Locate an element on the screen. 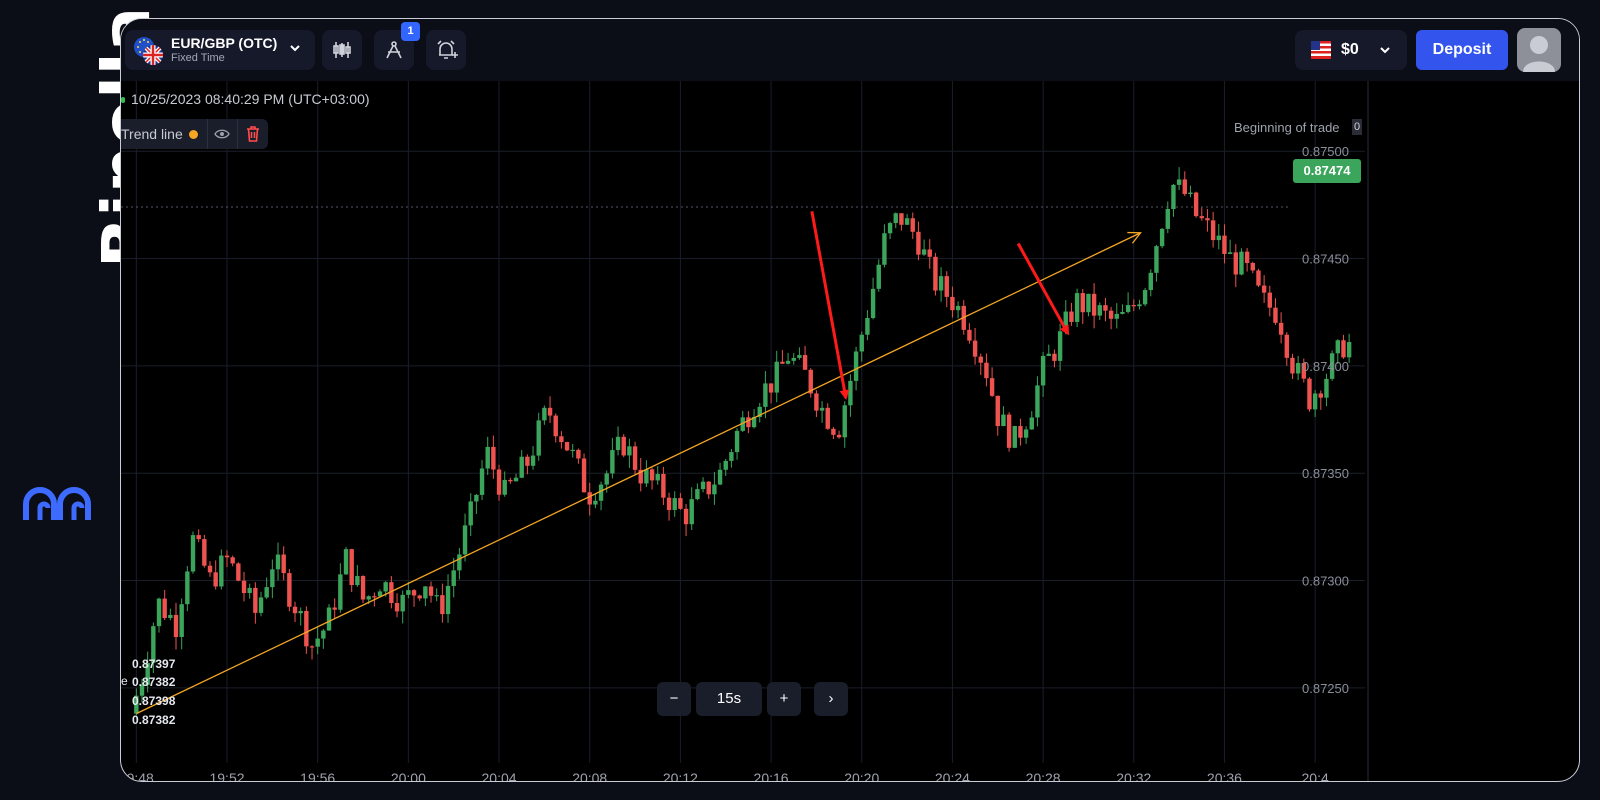  eu-uk-flags-icon is located at coordinates (148, 51).